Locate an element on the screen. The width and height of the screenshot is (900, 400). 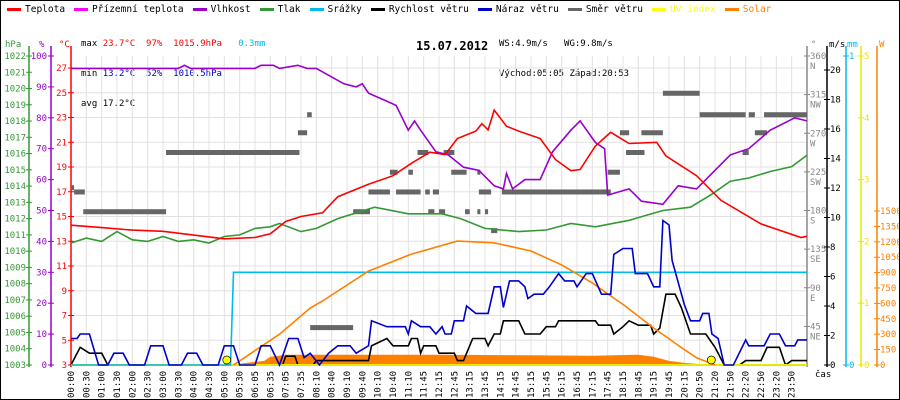
series-solar-m-en--area is located at coordinates (472, 359).